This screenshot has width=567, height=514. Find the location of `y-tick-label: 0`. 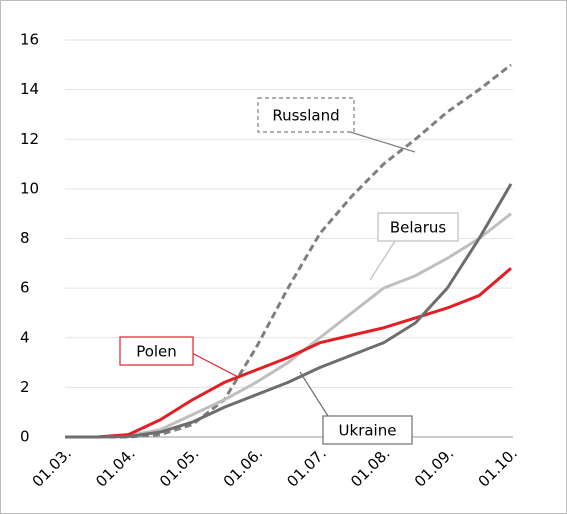

y-tick-label: 0 is located at coordinates (25, 437).